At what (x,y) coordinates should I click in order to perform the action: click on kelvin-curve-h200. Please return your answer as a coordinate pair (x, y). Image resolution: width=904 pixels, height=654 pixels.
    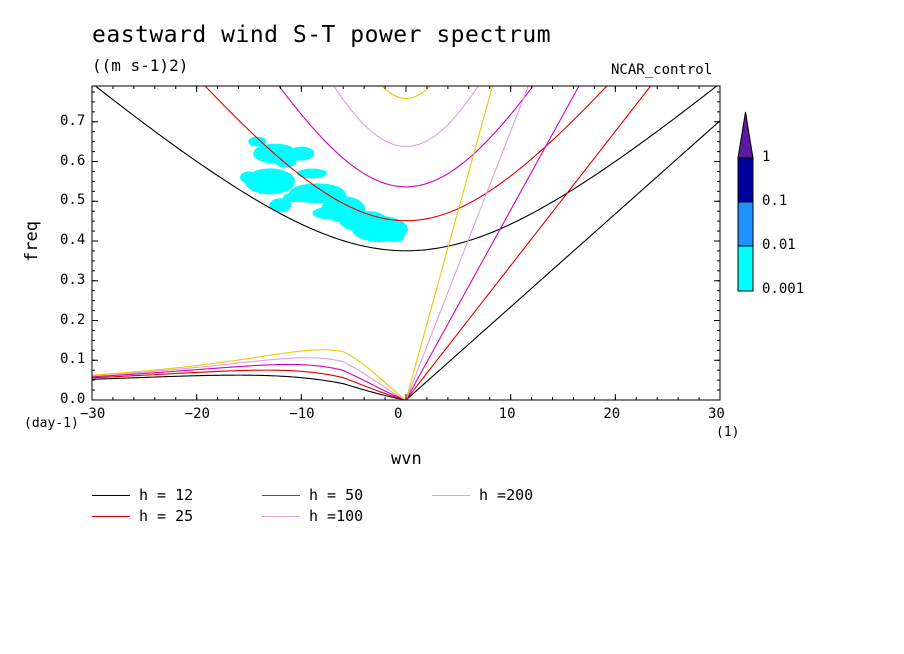
    Looking at the image, I should click on (449, 243).